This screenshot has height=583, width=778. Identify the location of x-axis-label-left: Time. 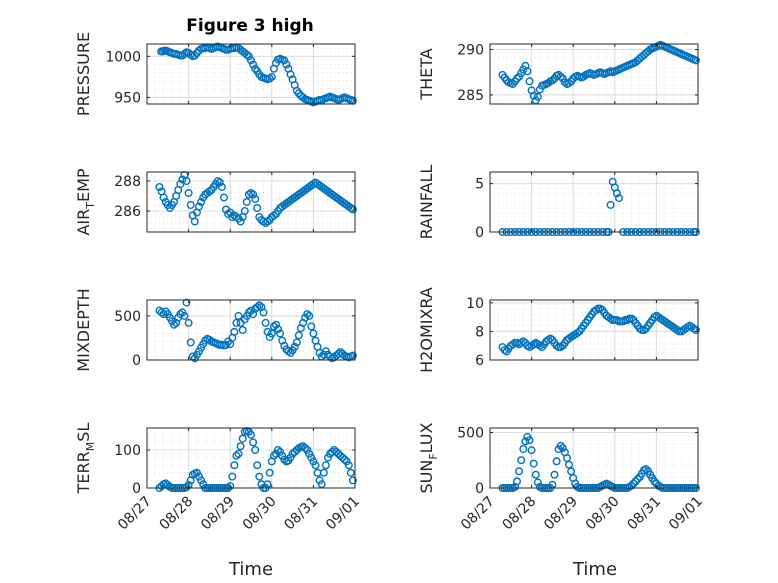
(250, 569).